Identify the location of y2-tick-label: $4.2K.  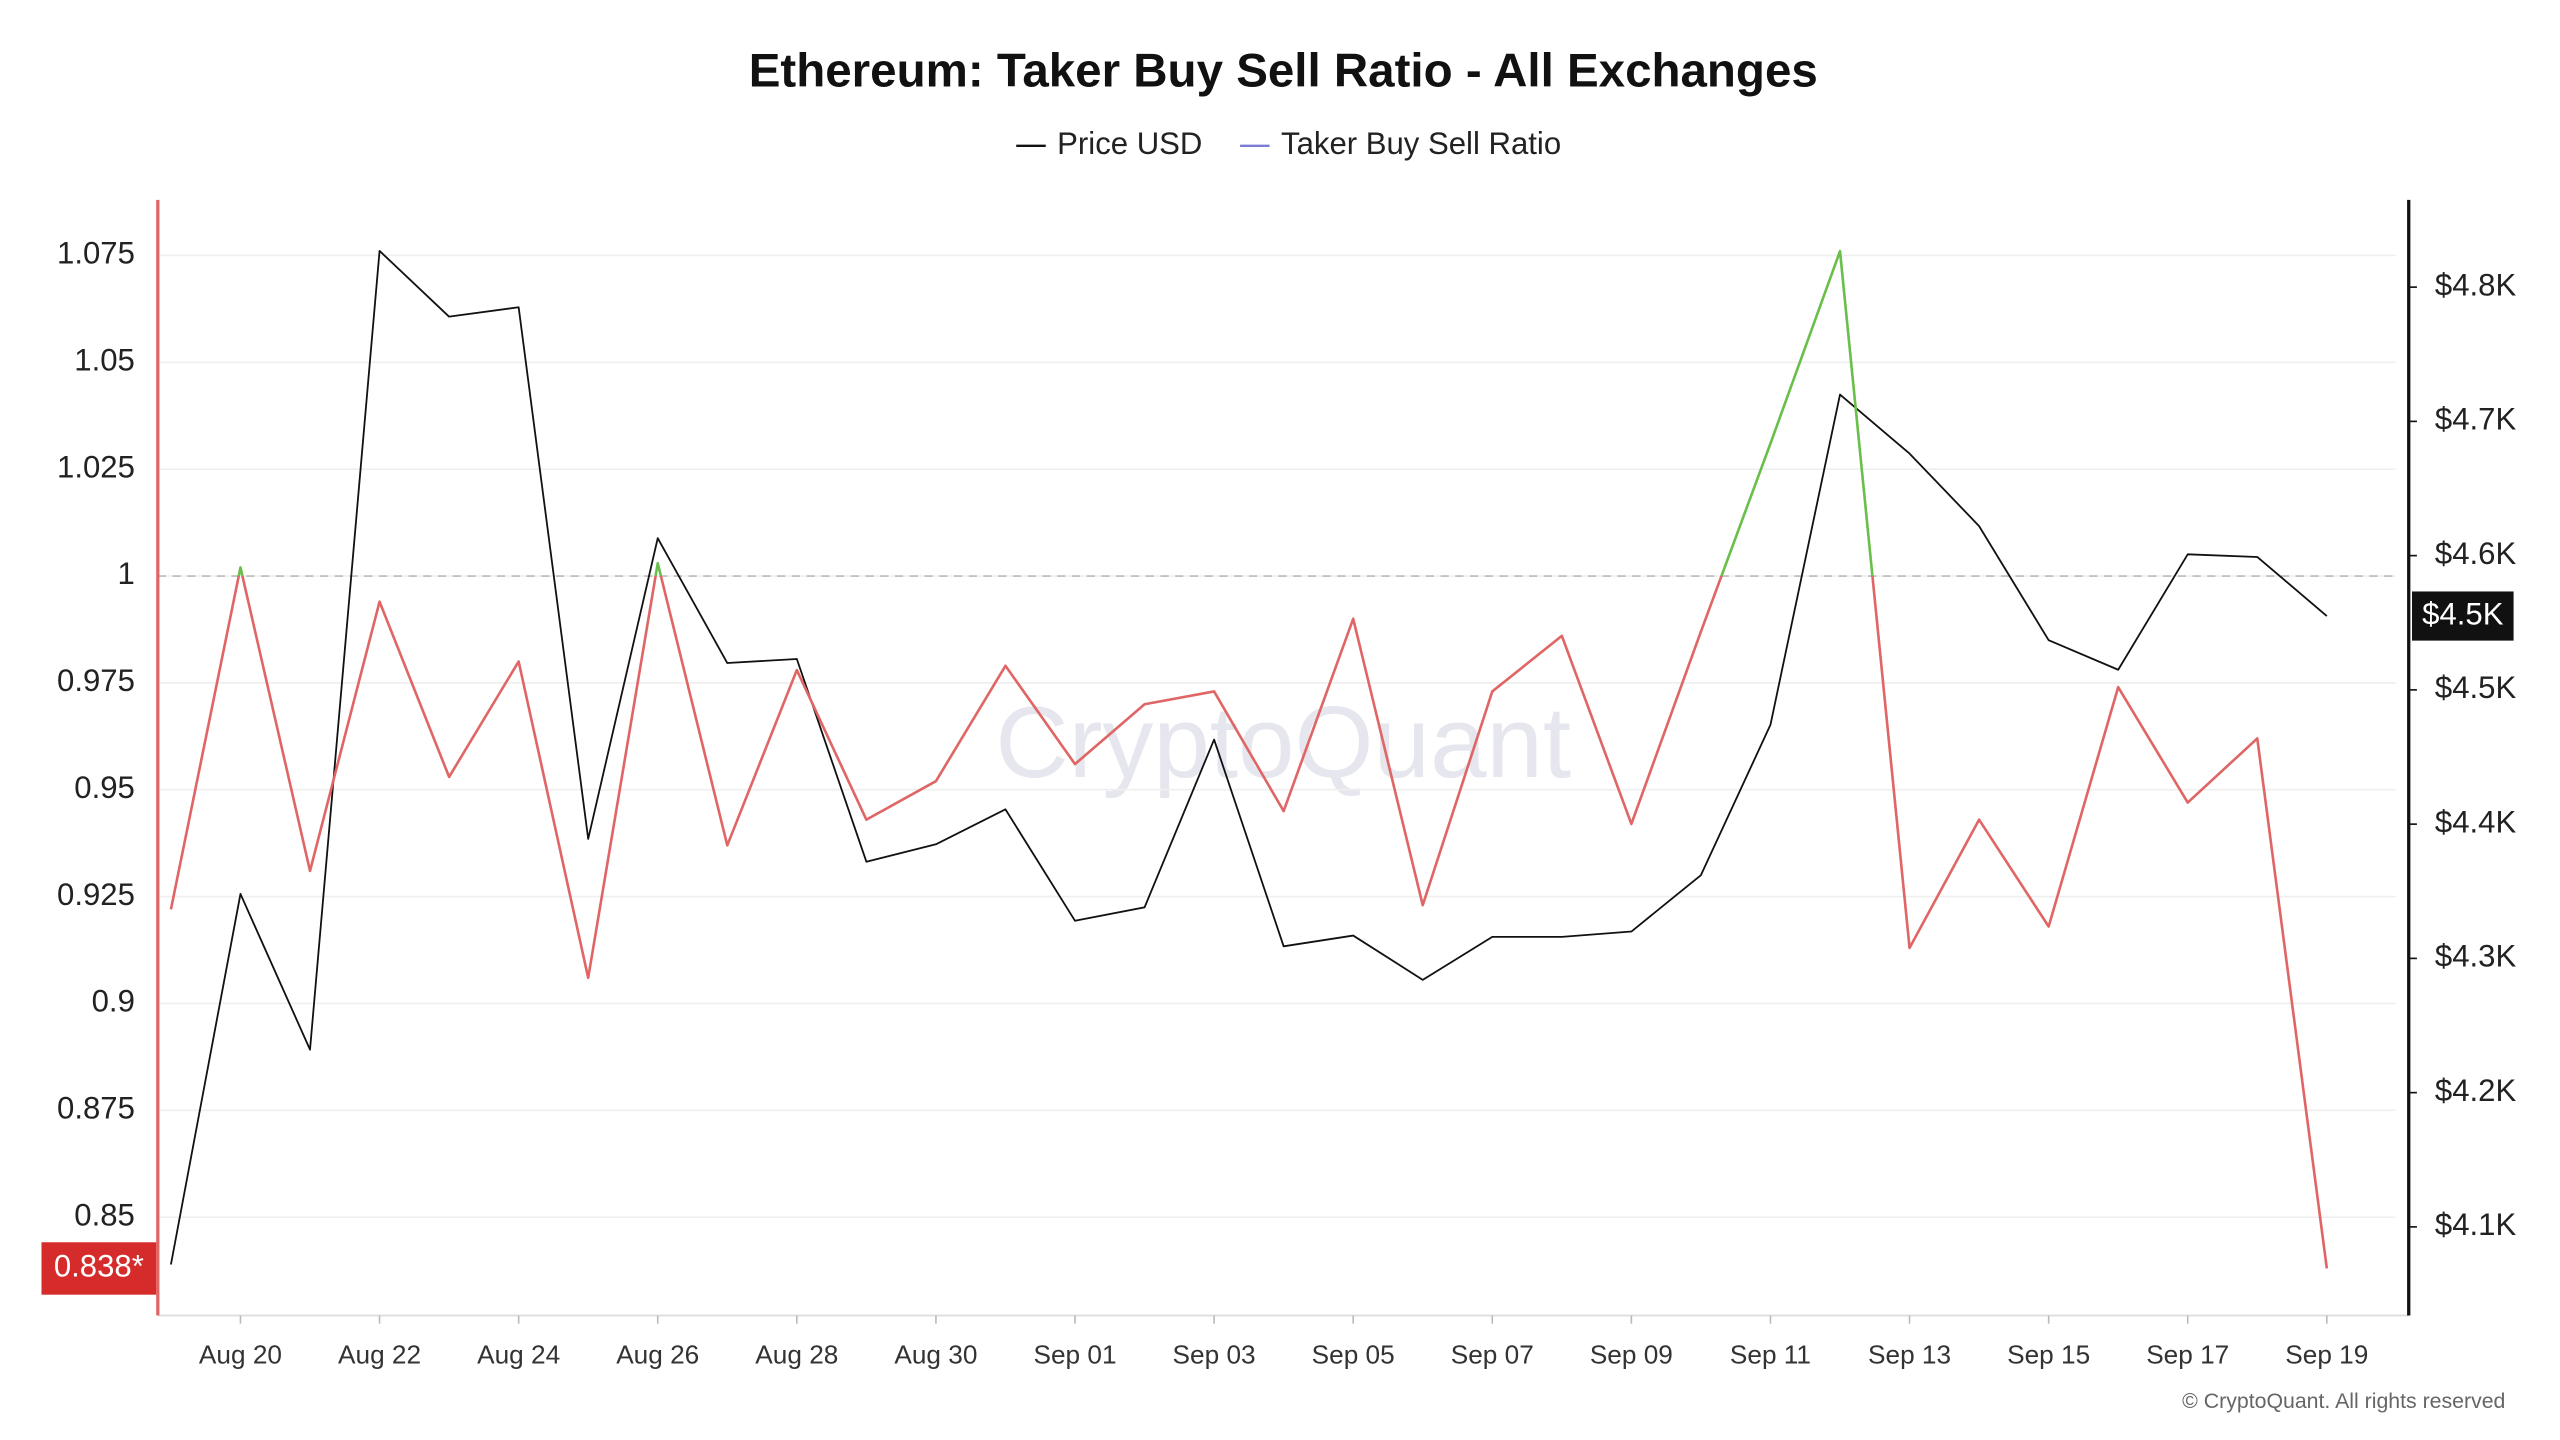
(2476, 1090).